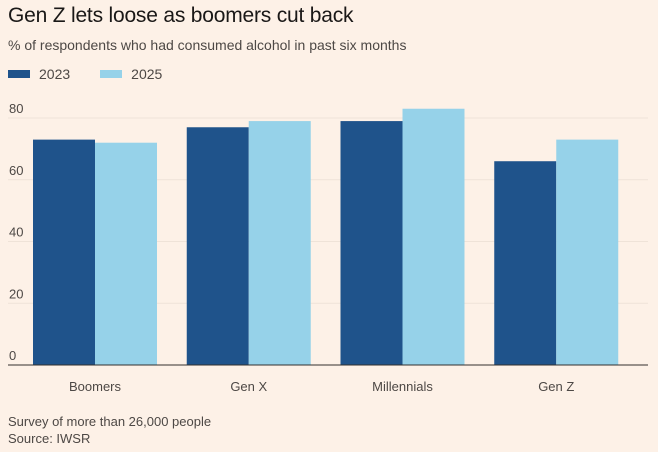 The width and height of the screenshot is (658, 452). I want to click on legend-item-2023: 2023, so click(39, 74).